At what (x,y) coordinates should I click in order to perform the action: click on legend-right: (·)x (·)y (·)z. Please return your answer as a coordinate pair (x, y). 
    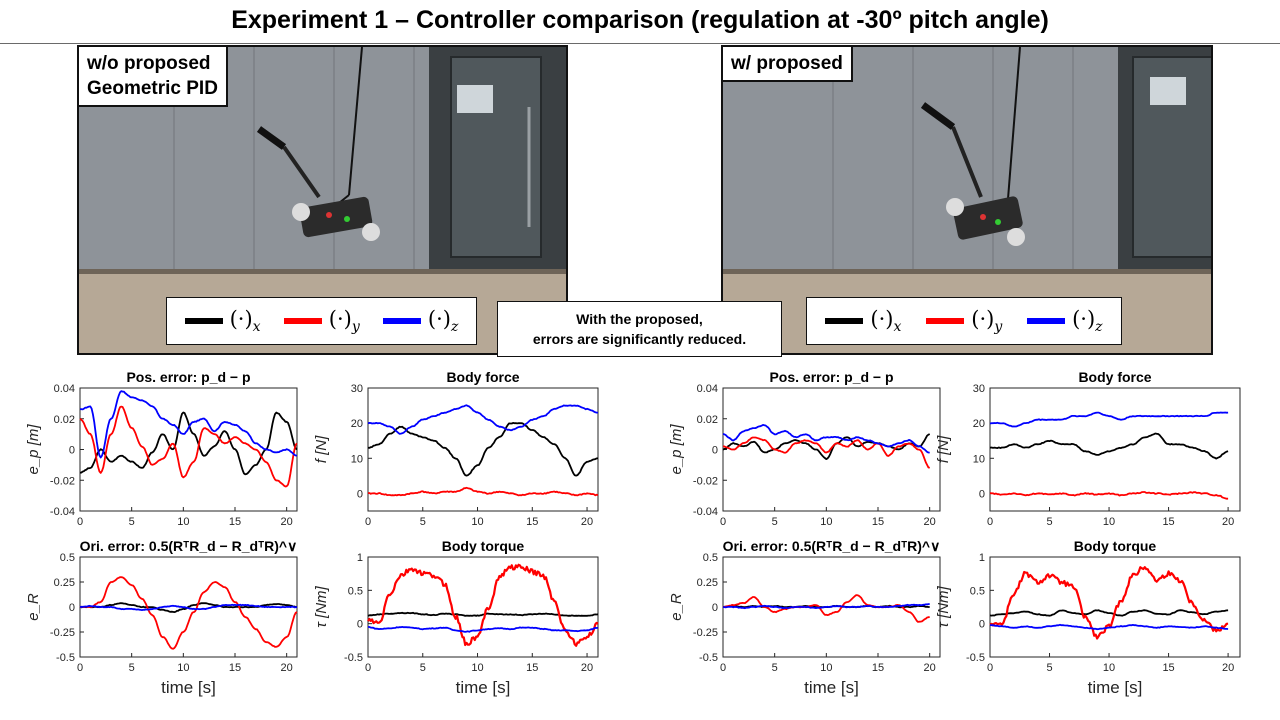
    Looking at the image, I should click on (964, 321).